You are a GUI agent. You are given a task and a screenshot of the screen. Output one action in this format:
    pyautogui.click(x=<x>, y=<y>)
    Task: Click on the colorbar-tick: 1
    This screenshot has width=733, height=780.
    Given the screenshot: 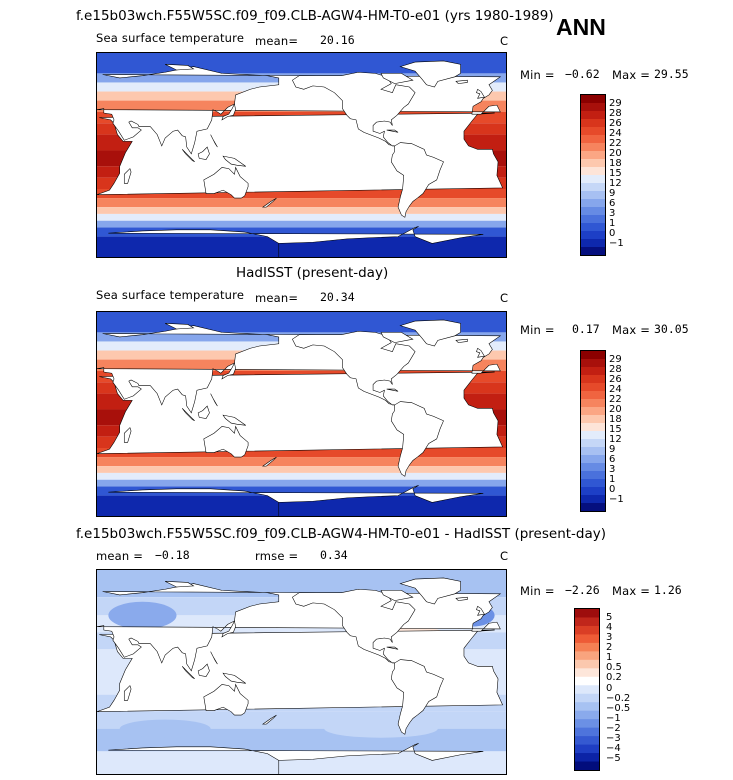 What is the action you would take?
    pyautogui.click(x=609, y=658)
    